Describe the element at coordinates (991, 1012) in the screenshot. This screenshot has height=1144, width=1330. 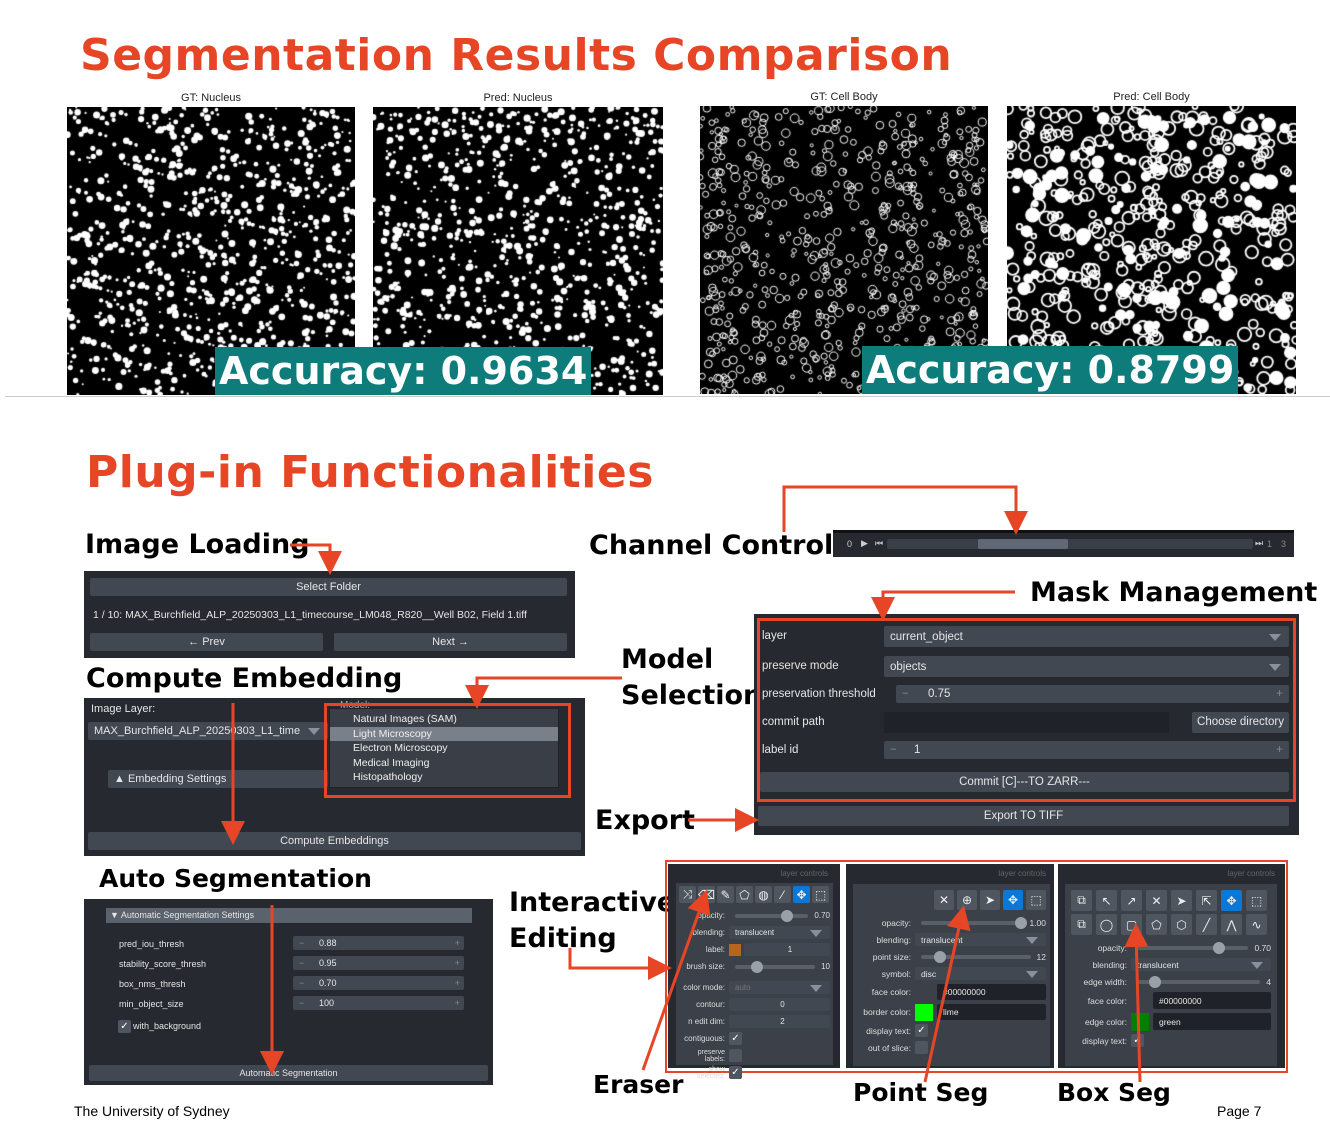
I see `border-color-input: lime` at that location.